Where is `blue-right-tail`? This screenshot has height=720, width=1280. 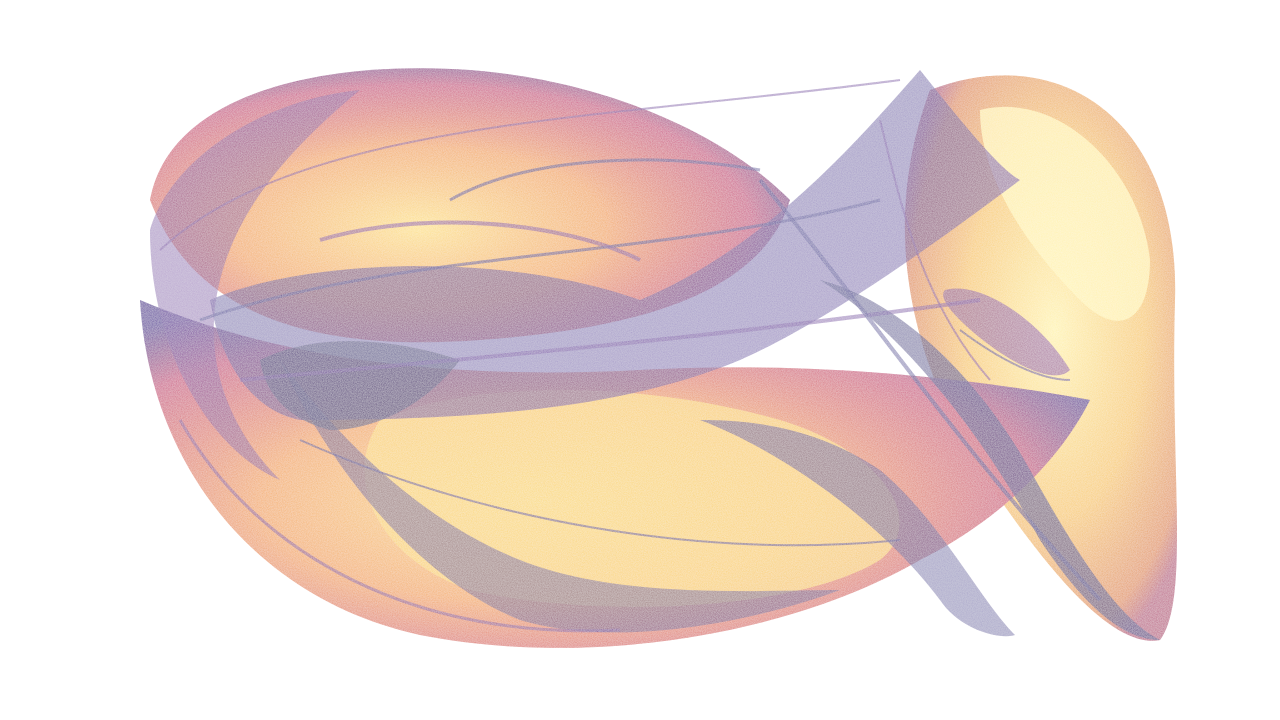
blue-right-tail is located at coordinates (990, 460).